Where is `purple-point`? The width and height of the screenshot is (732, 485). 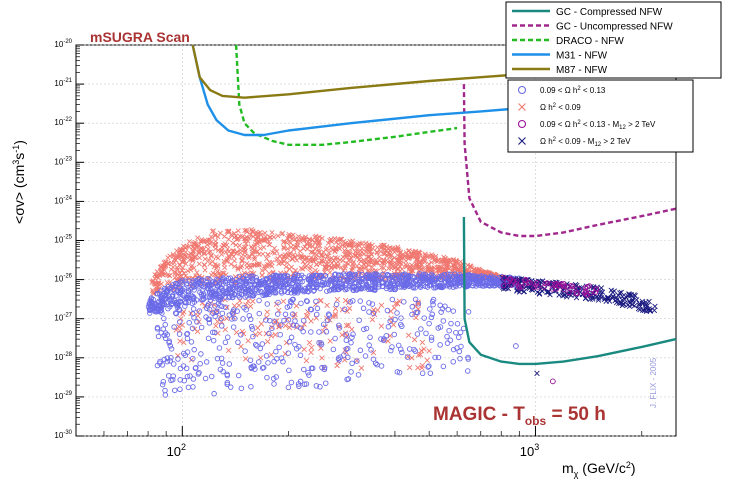 purple-point is located at coordinates (563, 283).